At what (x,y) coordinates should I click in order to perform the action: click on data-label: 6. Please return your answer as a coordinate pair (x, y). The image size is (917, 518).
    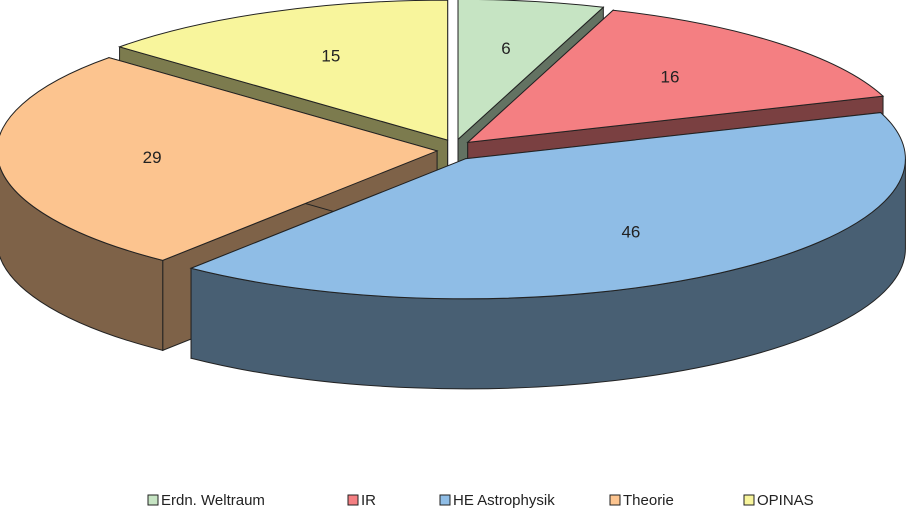
    Looking at the image, I should click on (505, 48).